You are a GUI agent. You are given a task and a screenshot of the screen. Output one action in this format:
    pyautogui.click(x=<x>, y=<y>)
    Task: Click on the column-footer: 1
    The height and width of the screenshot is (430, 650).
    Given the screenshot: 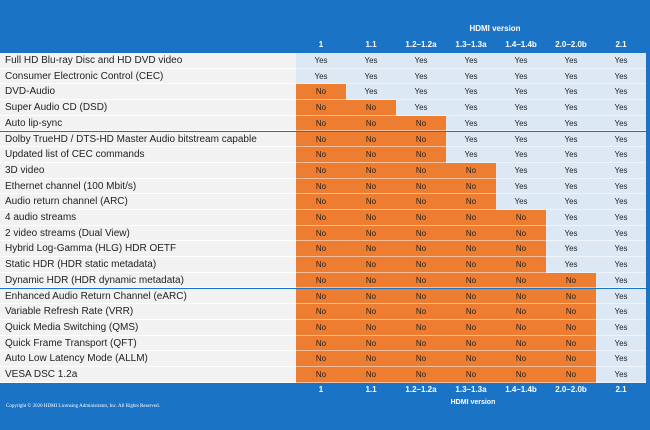 What is the action you would take?
    pyautogui.click(x=321, y=389)
    